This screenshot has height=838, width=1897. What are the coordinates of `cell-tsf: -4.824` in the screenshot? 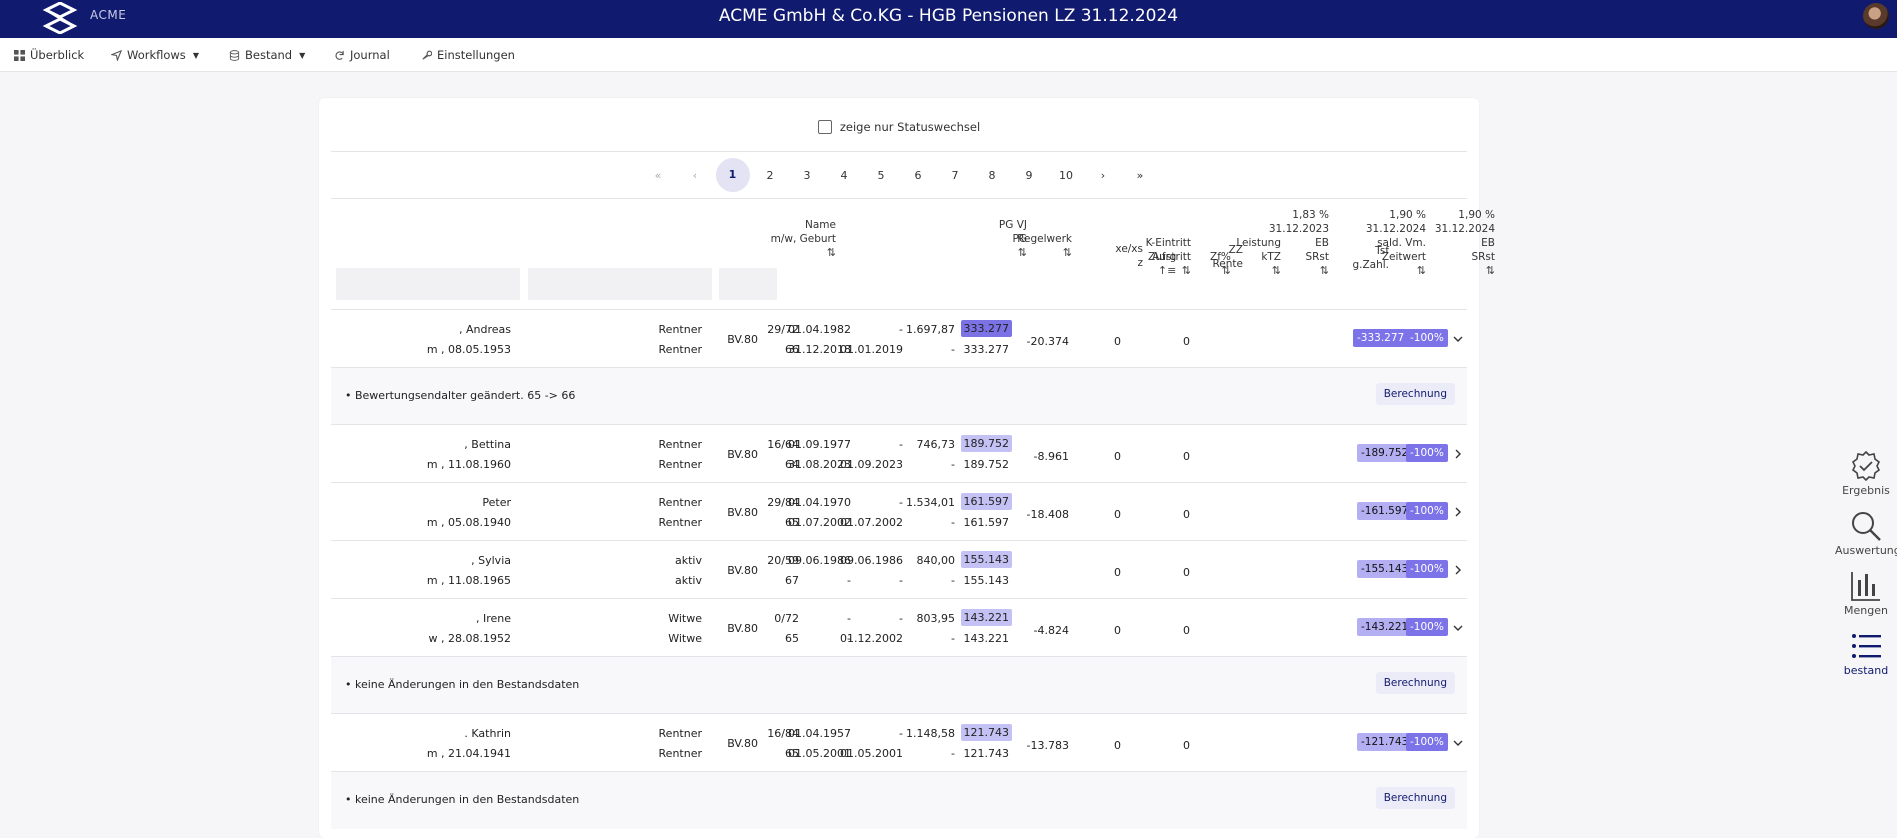 It's located at (1051, 630).